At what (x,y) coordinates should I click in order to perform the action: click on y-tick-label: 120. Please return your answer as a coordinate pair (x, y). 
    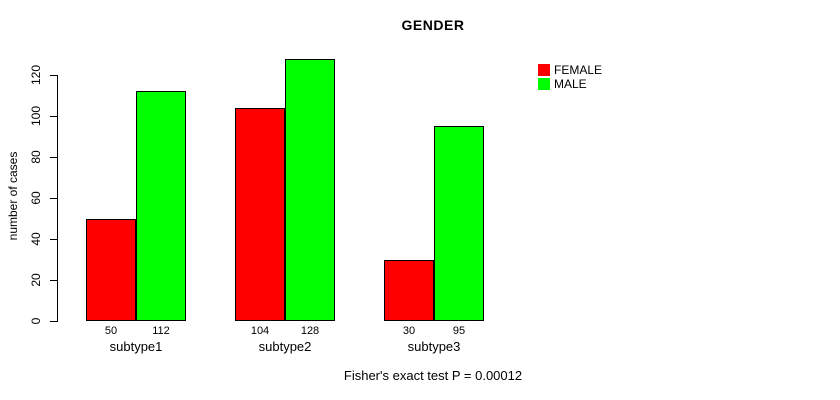
    Looking at the image, I should click on (36, 75).